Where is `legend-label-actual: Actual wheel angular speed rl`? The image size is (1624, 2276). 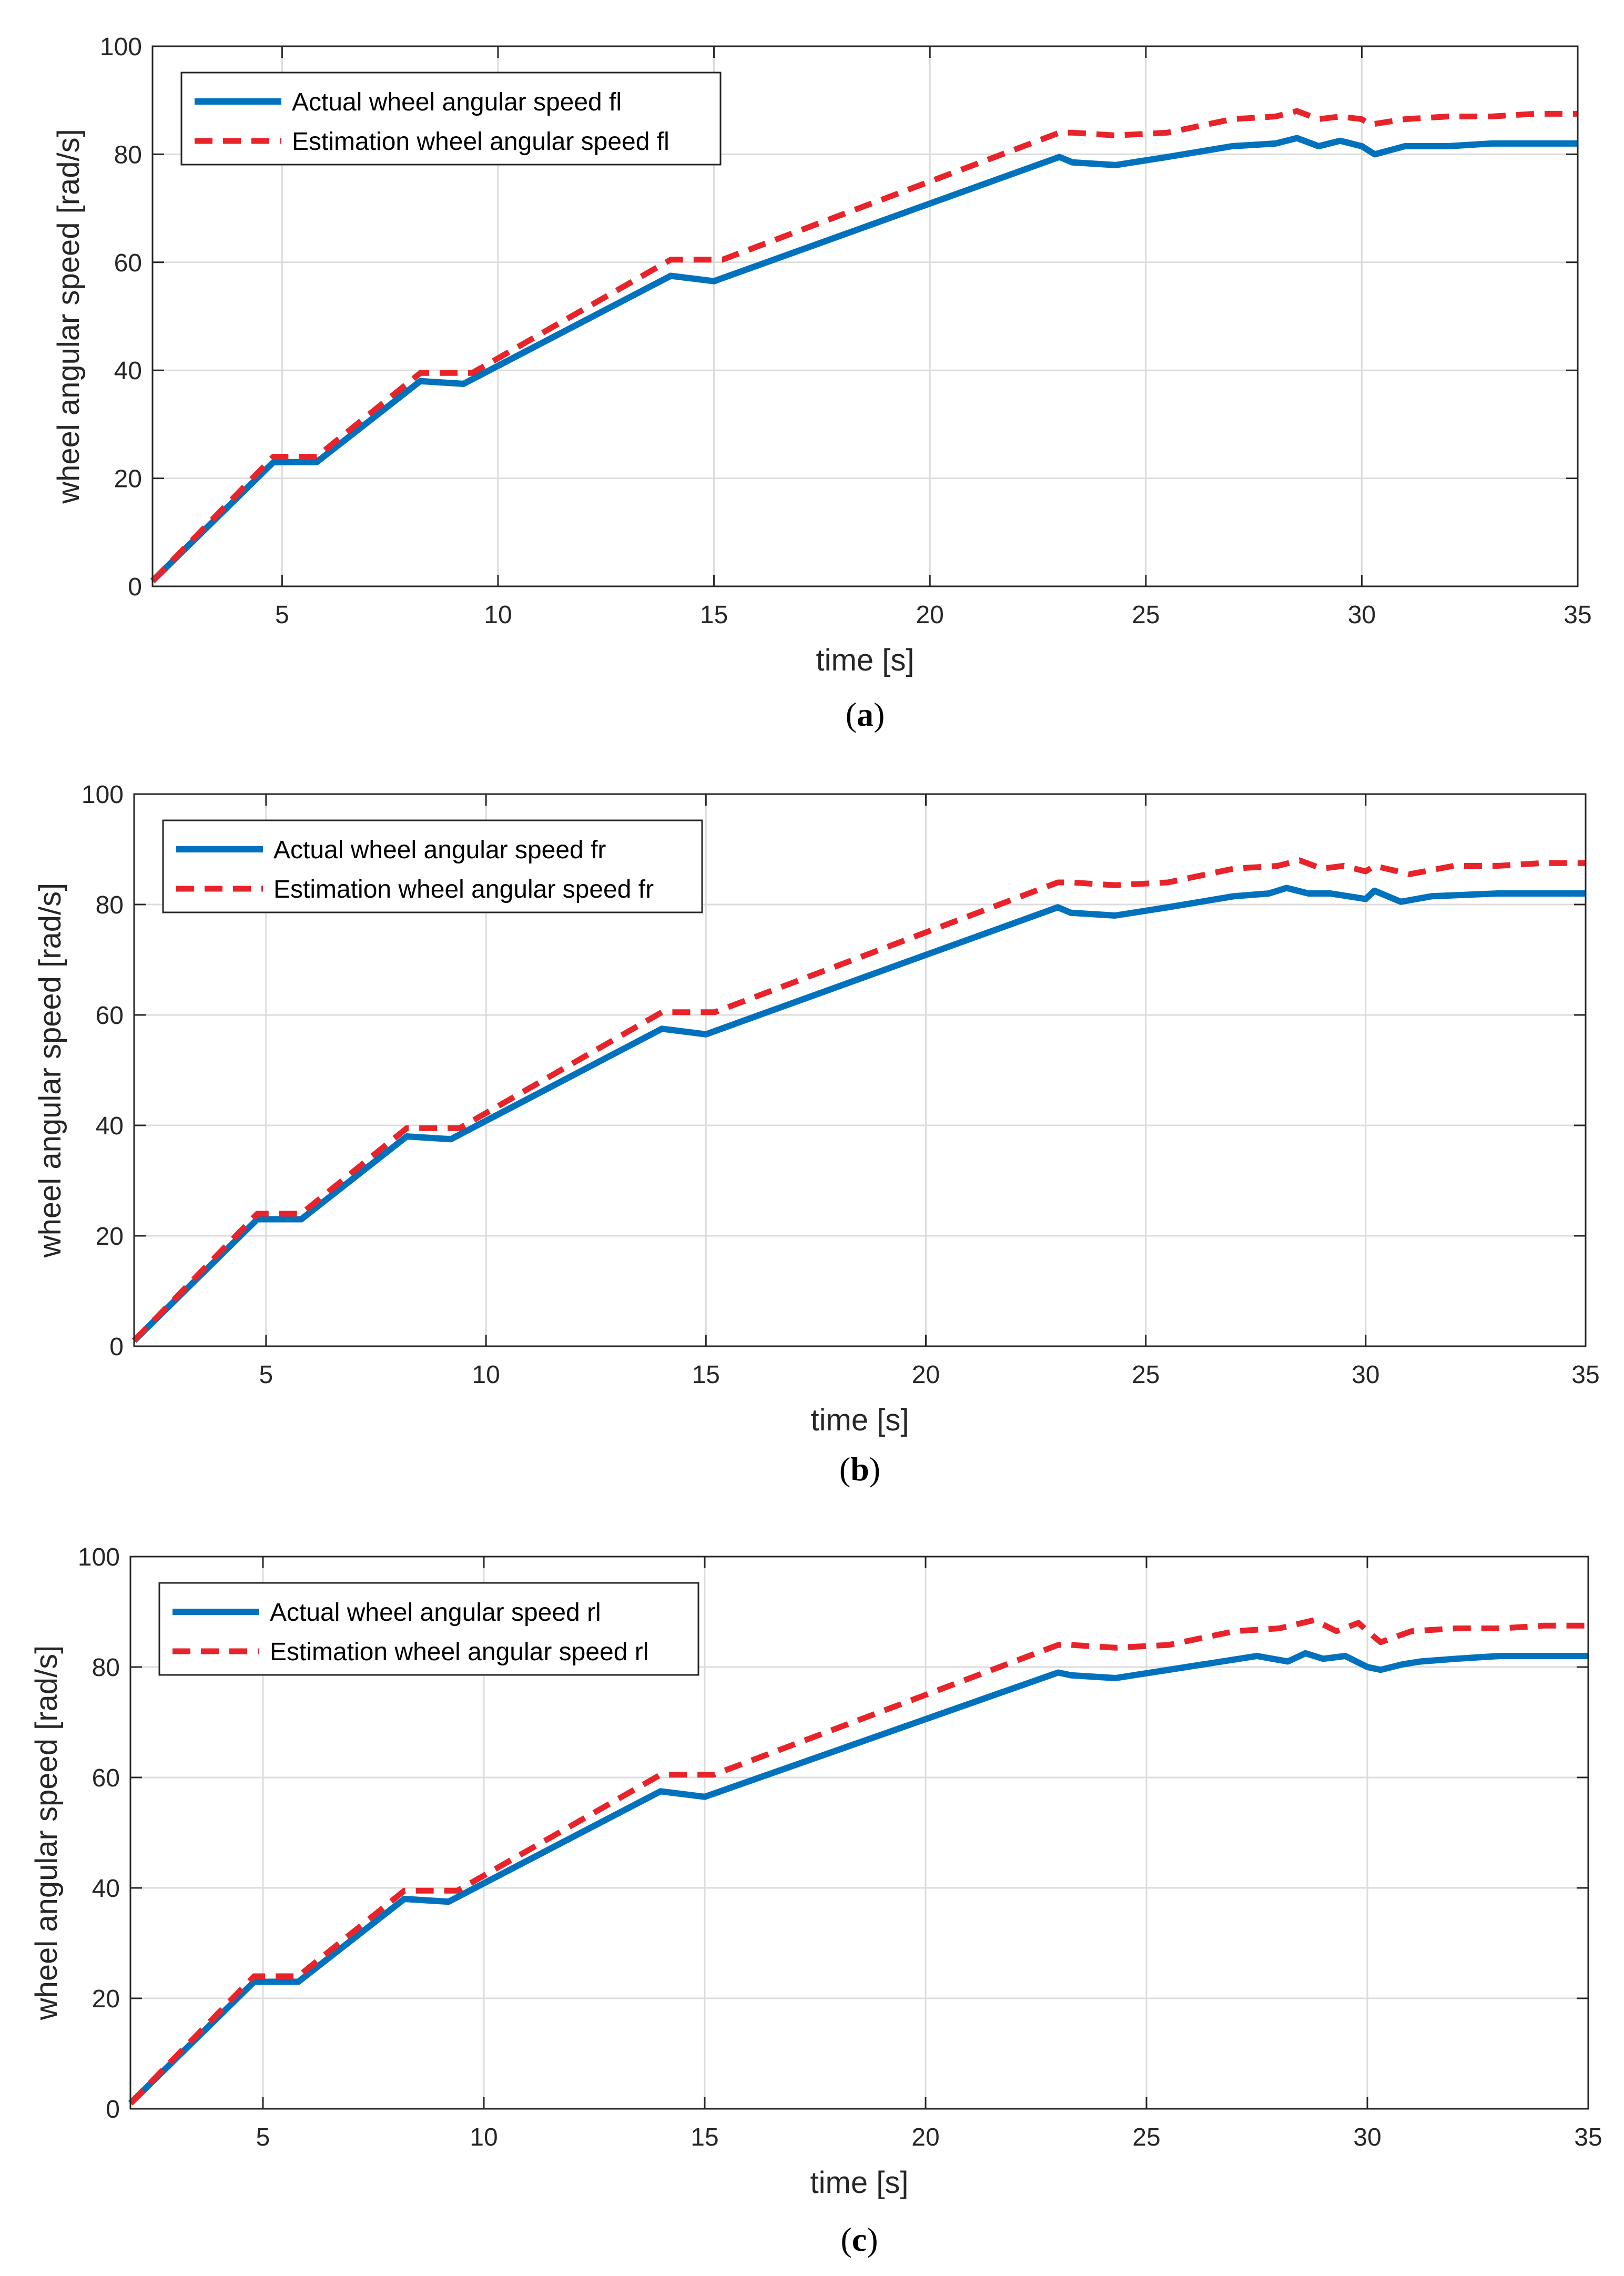
legend-label-actual: Actual wheel angular speed rl is located at coordinates (435, 1613).